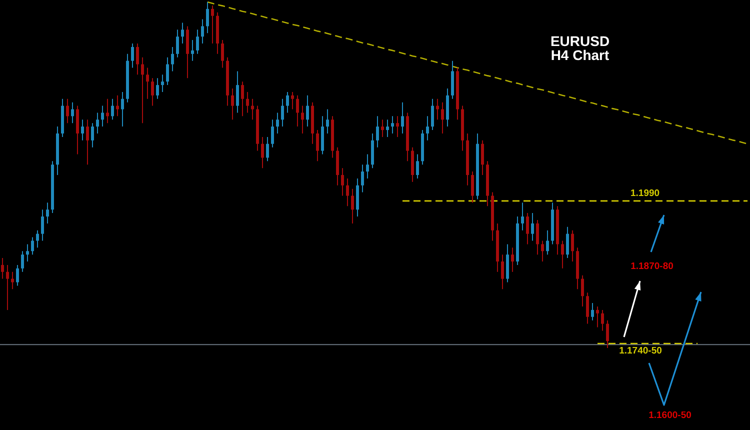 Image resolution: width=750 pixels, height=430 pixels. What do you see at coordinates (645, 193) in the screenshot?
I see `series-label: 1.1990` at bounding box center [645, 193].